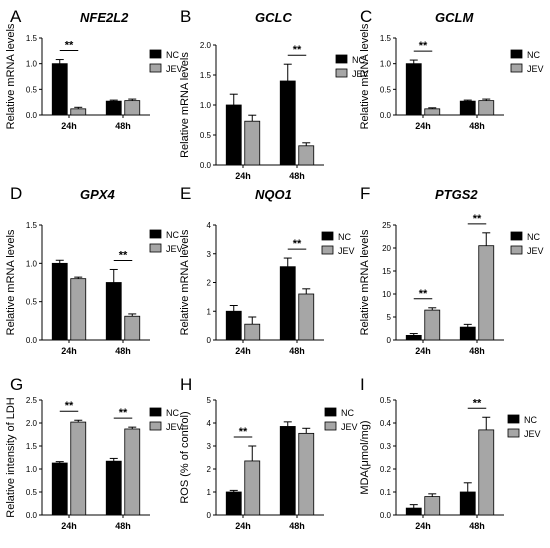  Describe the element at coordinates (386, 492) in the screenshot. I see `y-tick-label: 0.1` at that location.